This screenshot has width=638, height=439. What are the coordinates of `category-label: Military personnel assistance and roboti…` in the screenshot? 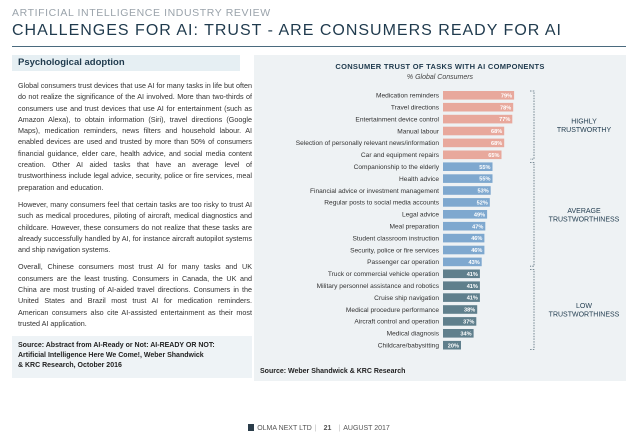 It's located at (378, 286).